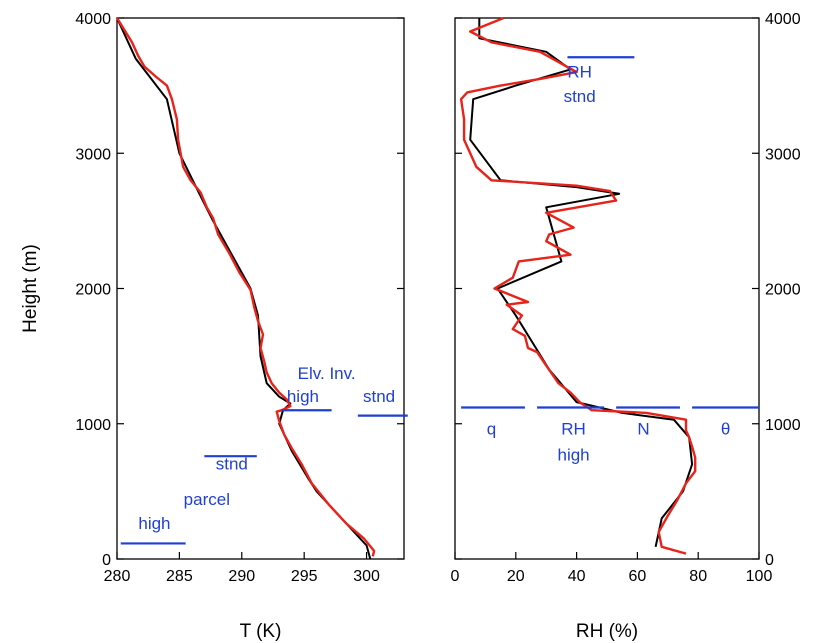 This screenshot has height=643, width=815. What do you see at coordinates (179, 576) in the screenshot?
I see `temp-x-tick-label: 285` at bounding box center [179, 576].